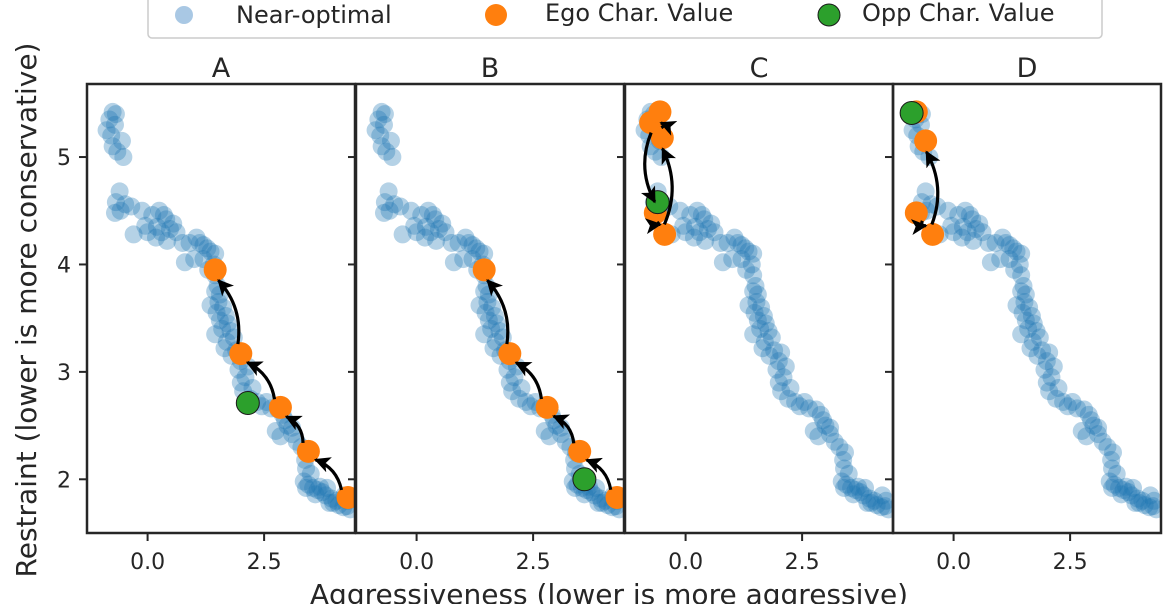  What do you see at coordinates (829, 15) in the screenshot?
I see `legend-opp-marker` at bounding box center [829, 15].